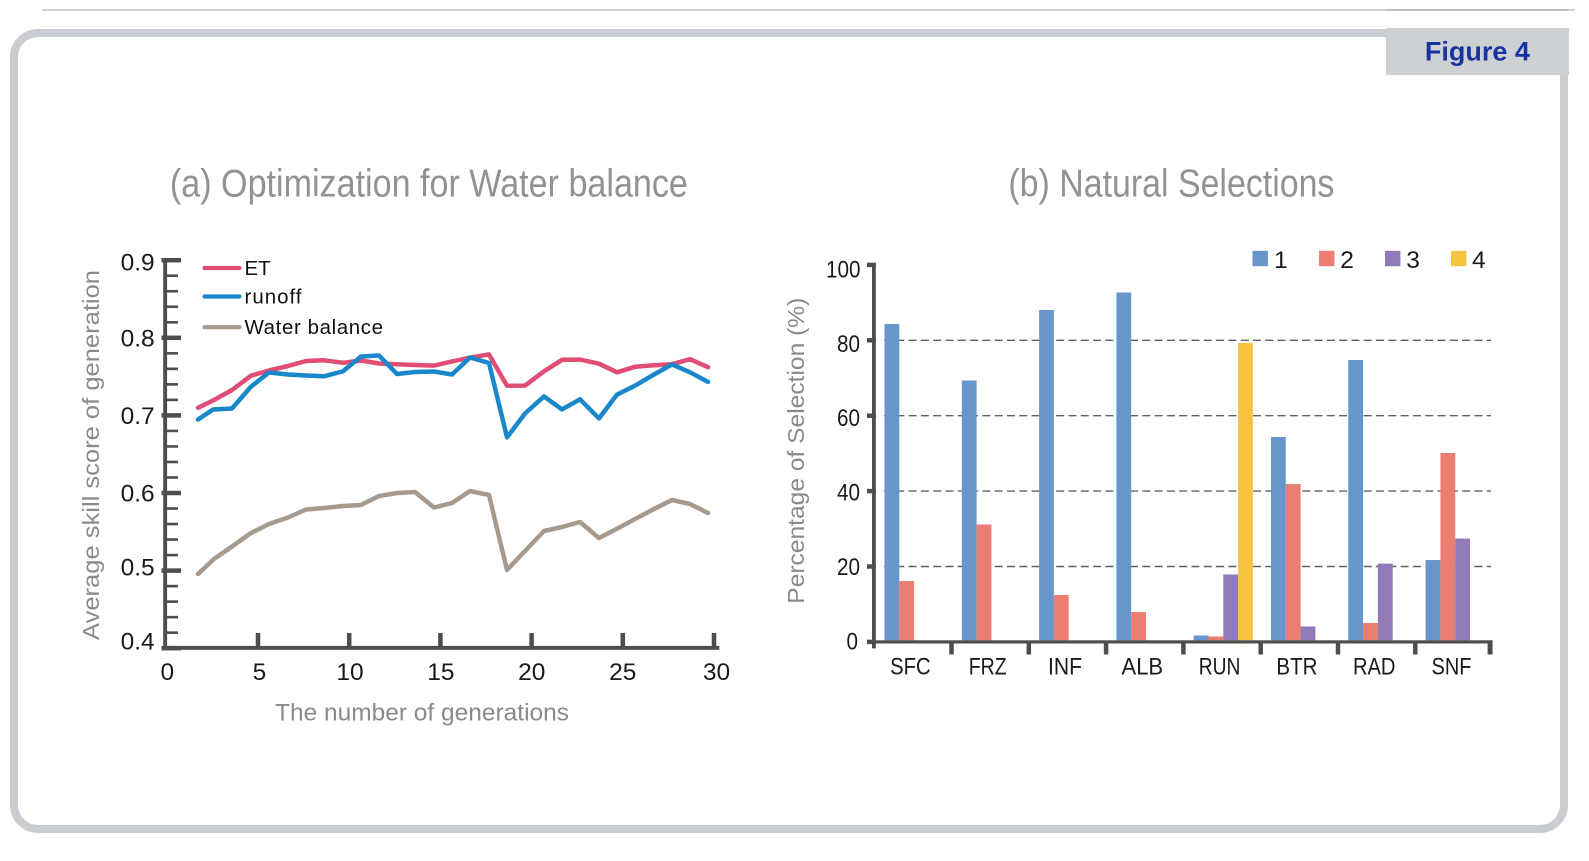 The width and height of the screenshot is (1589, 861). What do you see at coordinates (1479, 260) in the screenshot?
I see `svg-text: 4` at bounding box center [1479, 260].